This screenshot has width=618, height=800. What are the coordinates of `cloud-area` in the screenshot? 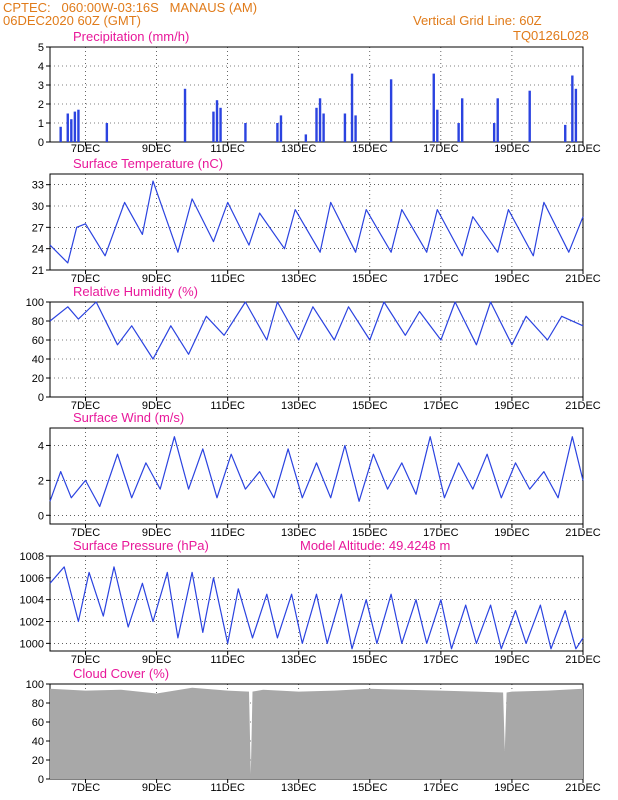 It's located at (316, 733).